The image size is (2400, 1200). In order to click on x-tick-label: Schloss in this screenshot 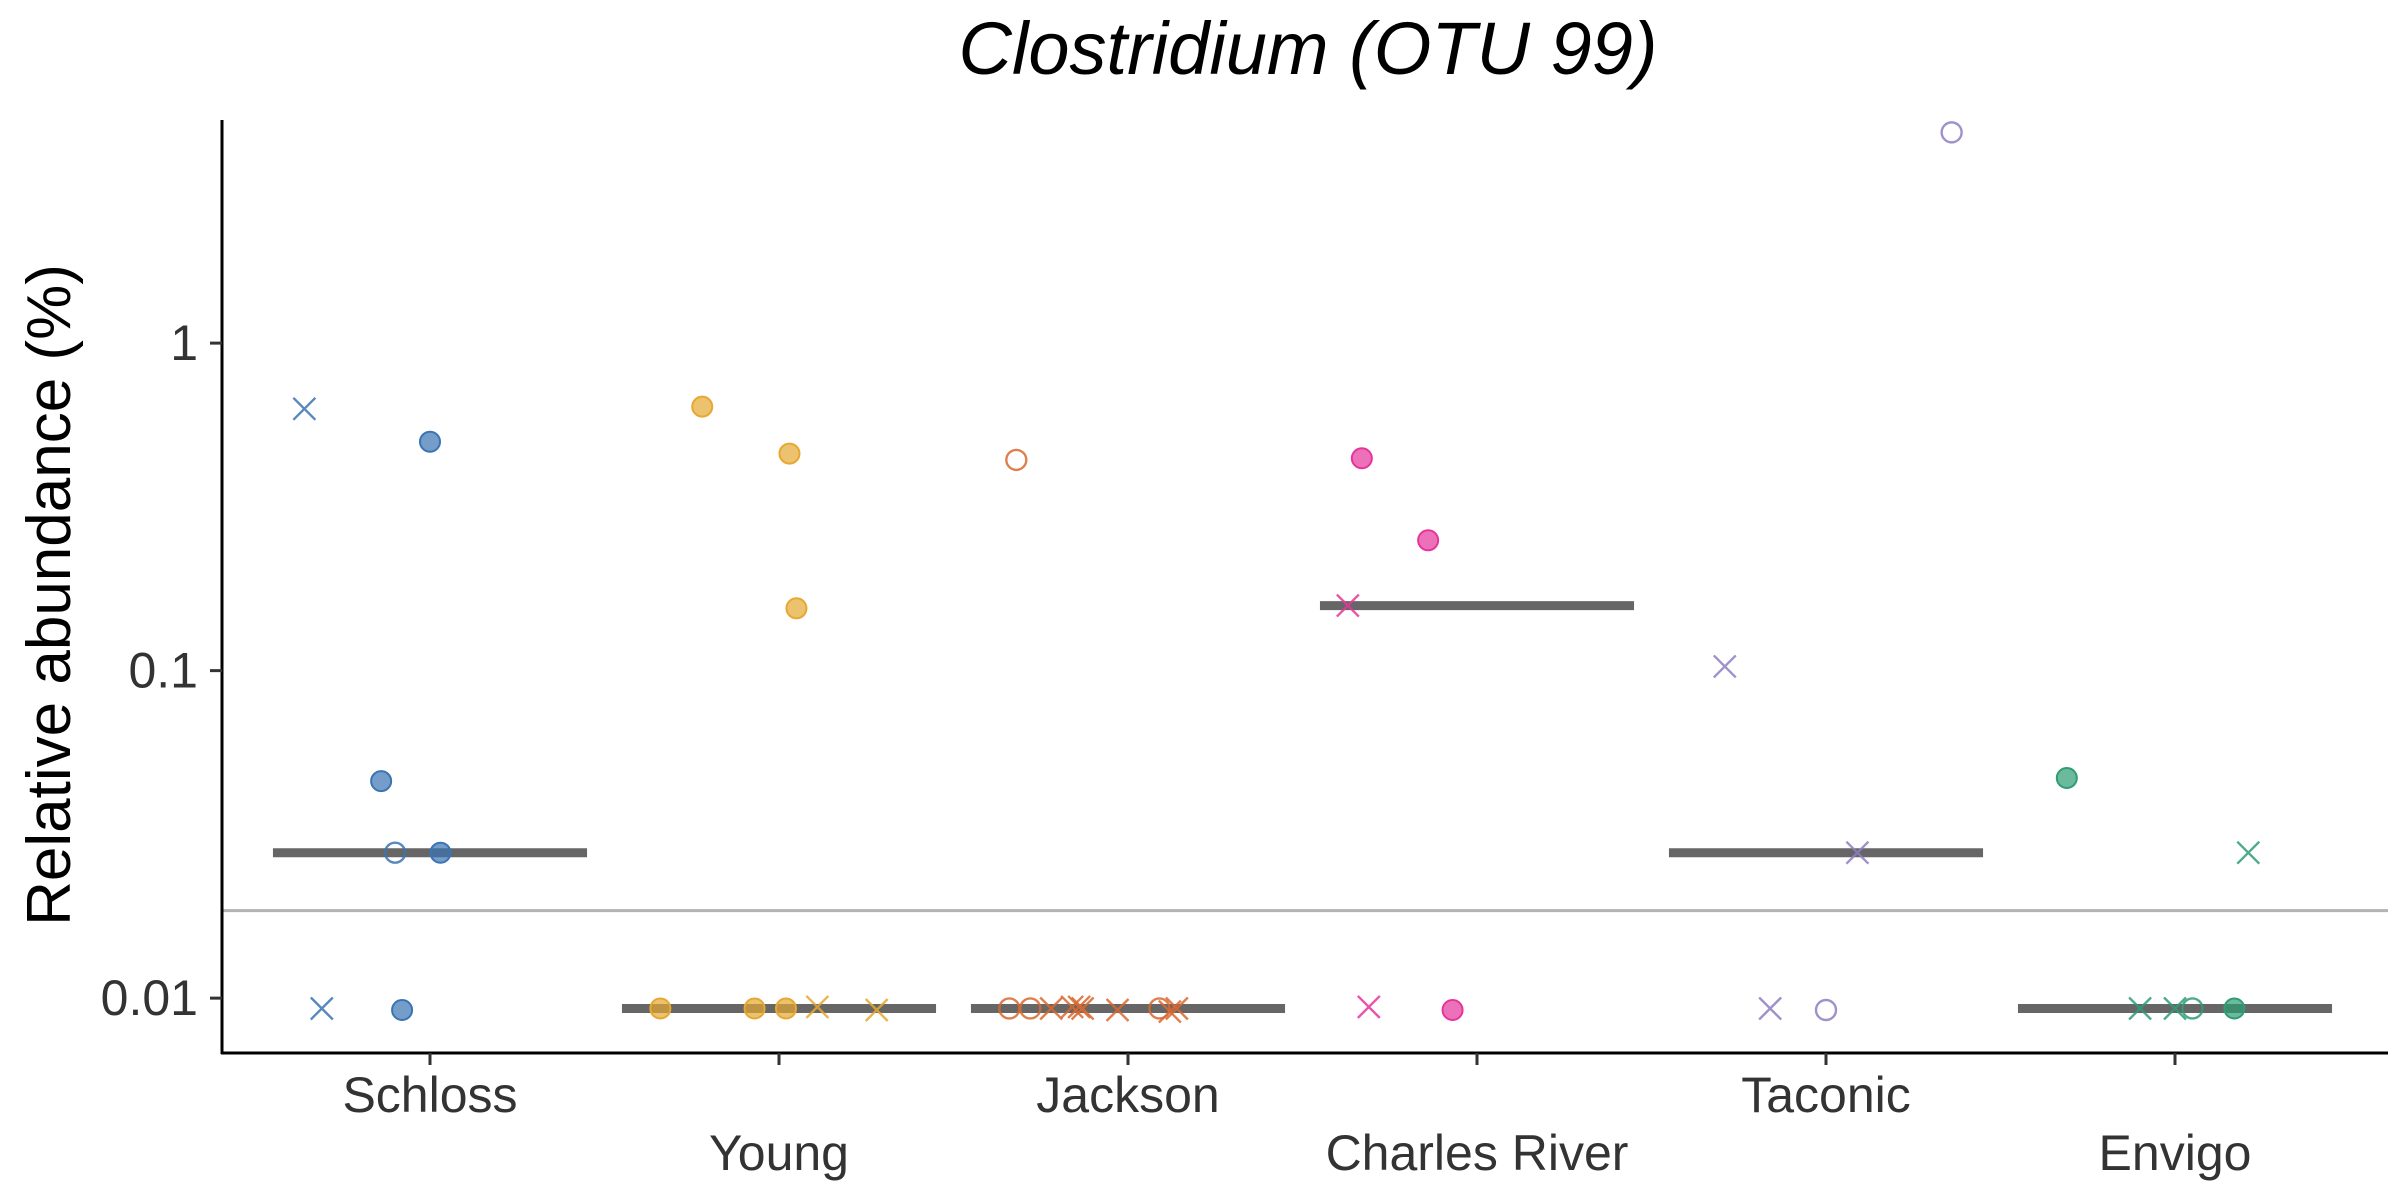, I will do `click(429, 1095)`.